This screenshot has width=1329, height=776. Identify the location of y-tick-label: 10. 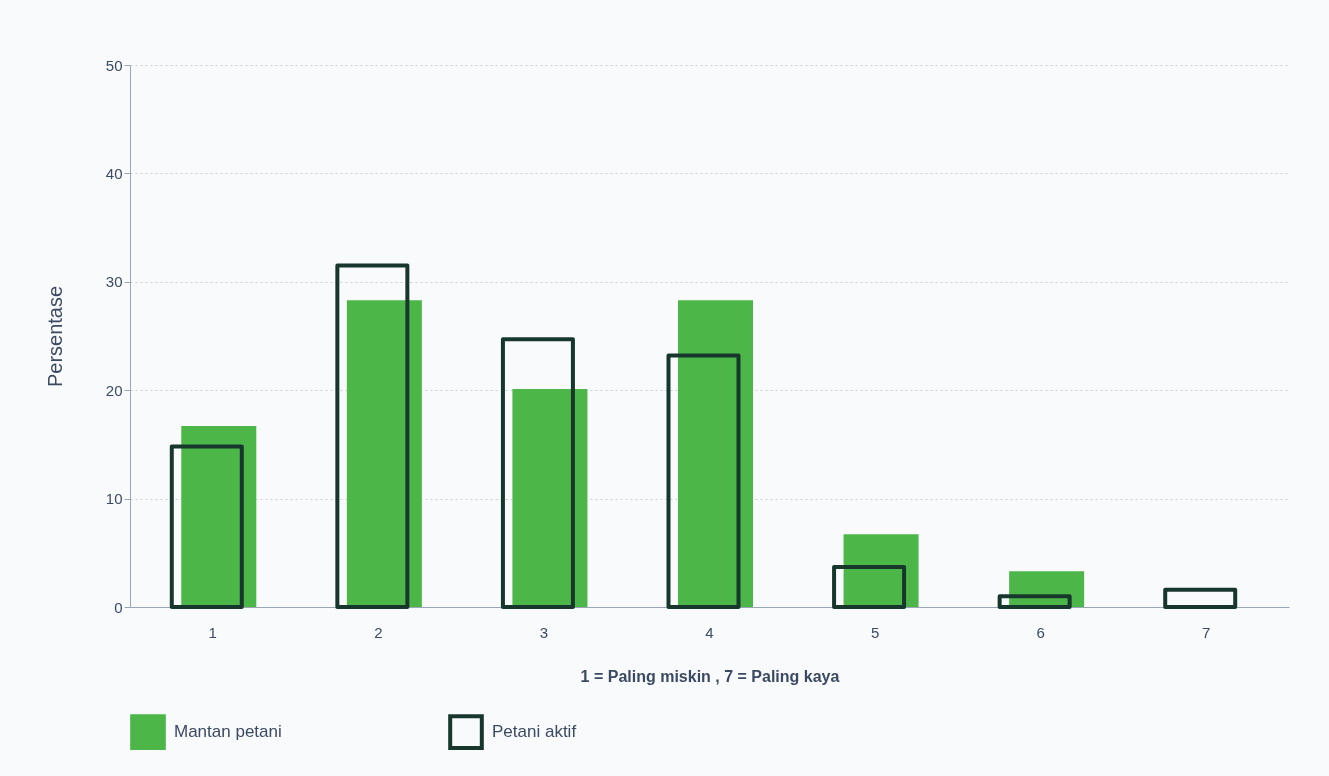
(114, 499).